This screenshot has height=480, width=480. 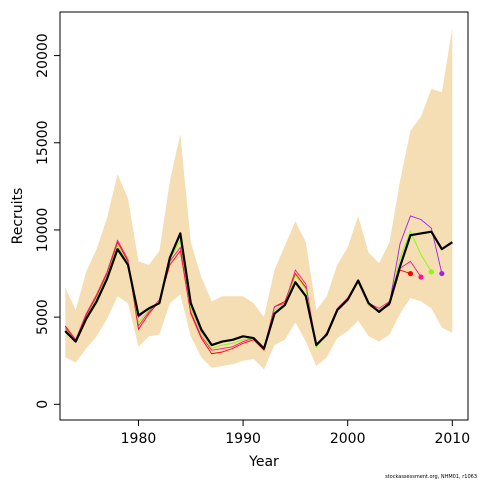 I want to click on y-tick-label: 15000, so click(x=43, y=142).